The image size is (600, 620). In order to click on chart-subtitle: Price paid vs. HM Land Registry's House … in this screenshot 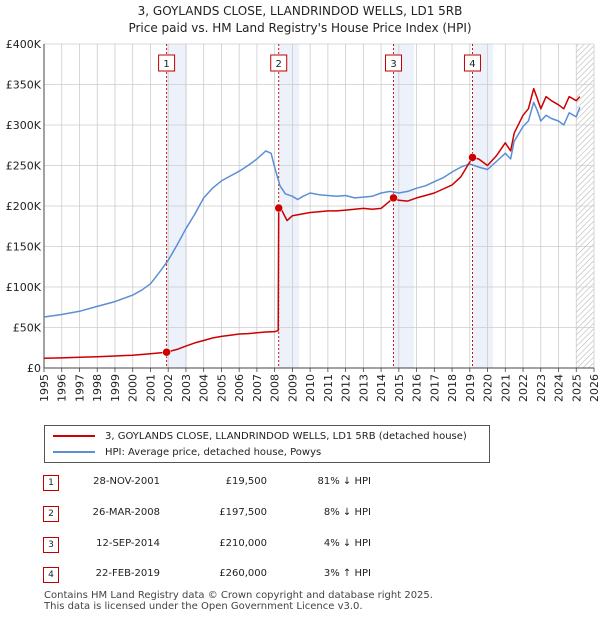, I will do `click(300, 28)`.